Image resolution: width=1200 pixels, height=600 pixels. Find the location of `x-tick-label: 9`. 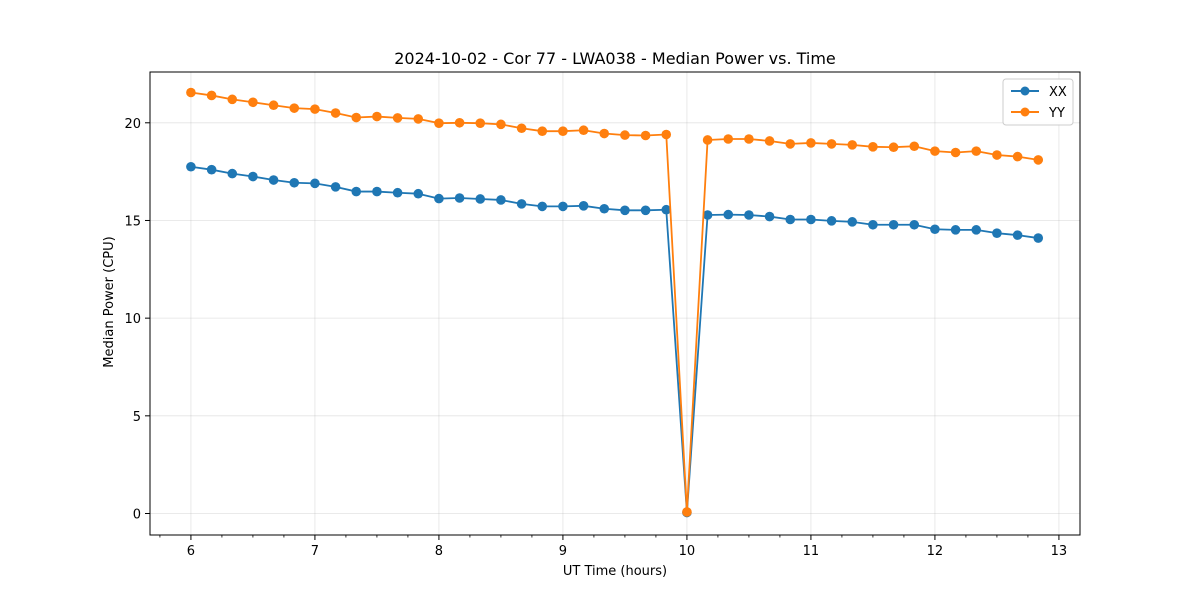

x-tick-label: 9 is located at coordinates (563, 551).